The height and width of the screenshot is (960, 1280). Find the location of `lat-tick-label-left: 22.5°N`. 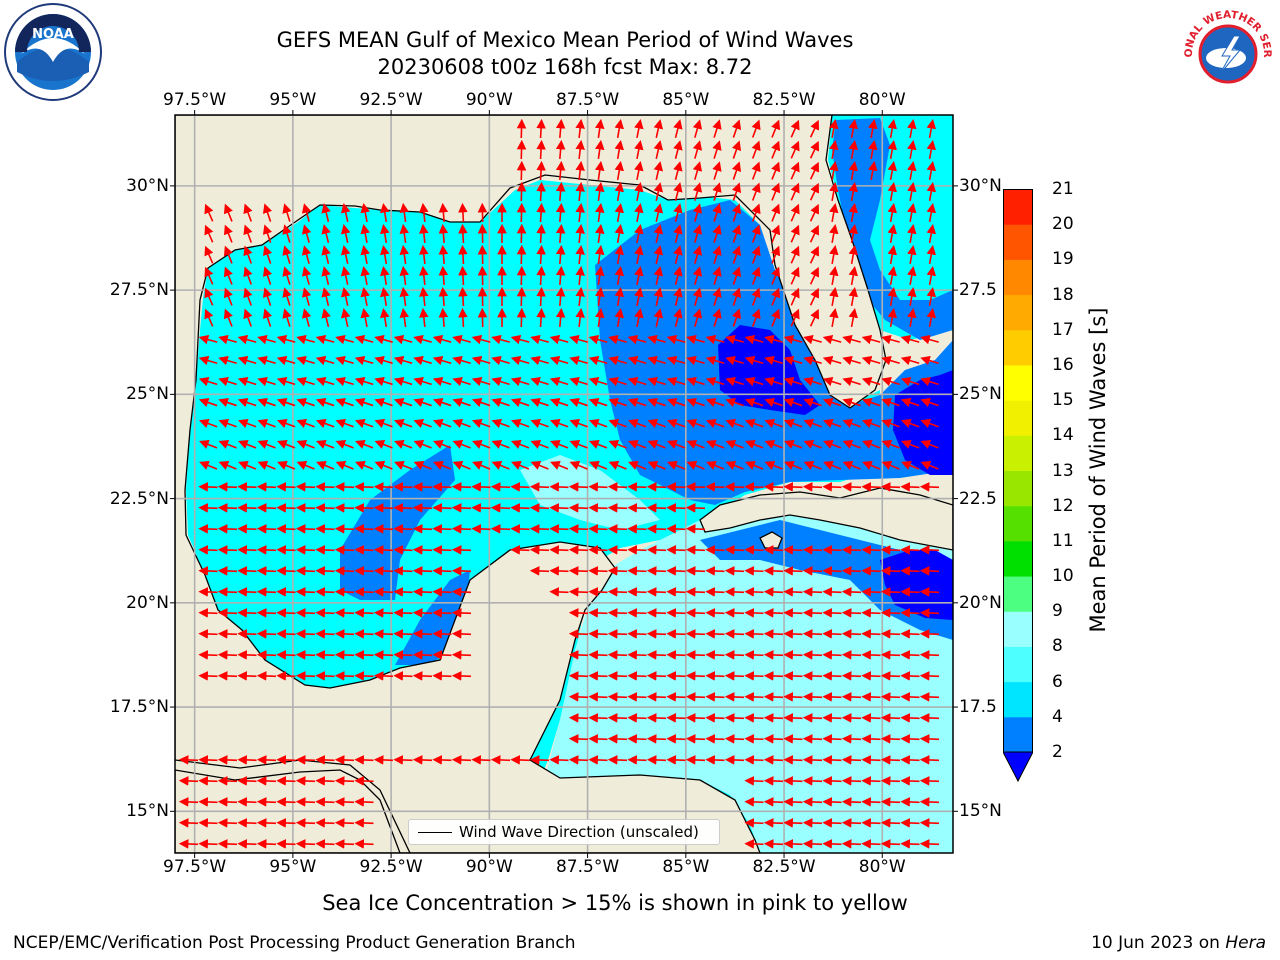

lat-tick-label-left: 22.5°N is located at coordinates (139, 498).